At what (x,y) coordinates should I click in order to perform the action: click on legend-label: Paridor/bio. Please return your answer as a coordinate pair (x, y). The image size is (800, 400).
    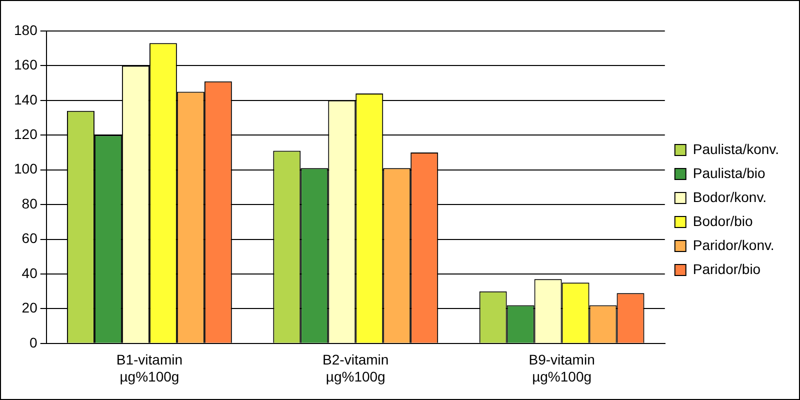
    Looking at the image, I should click on (726, 268).